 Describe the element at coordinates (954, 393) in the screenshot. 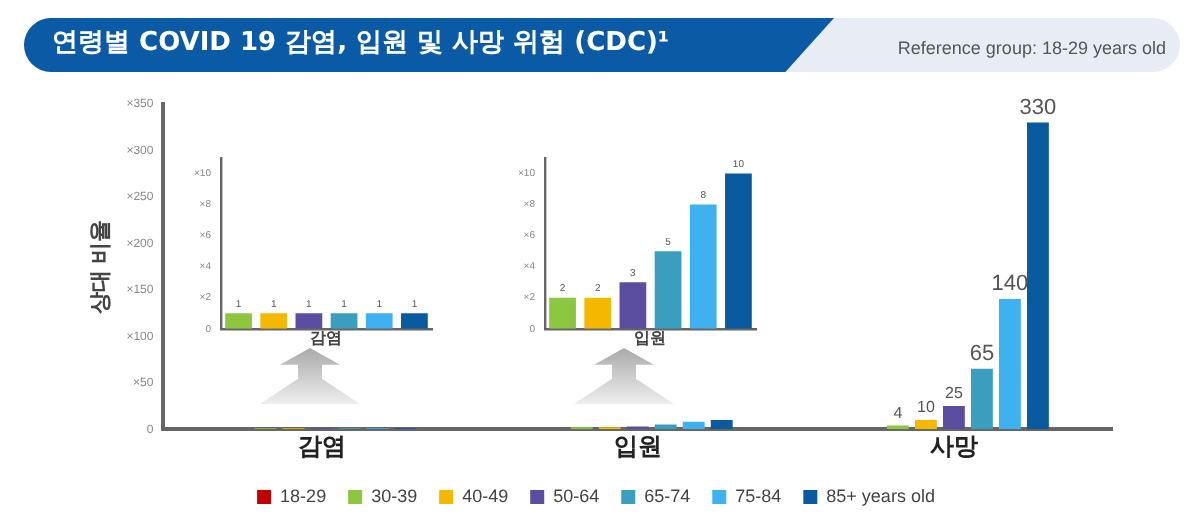

I see `data-label: 25` at that location.